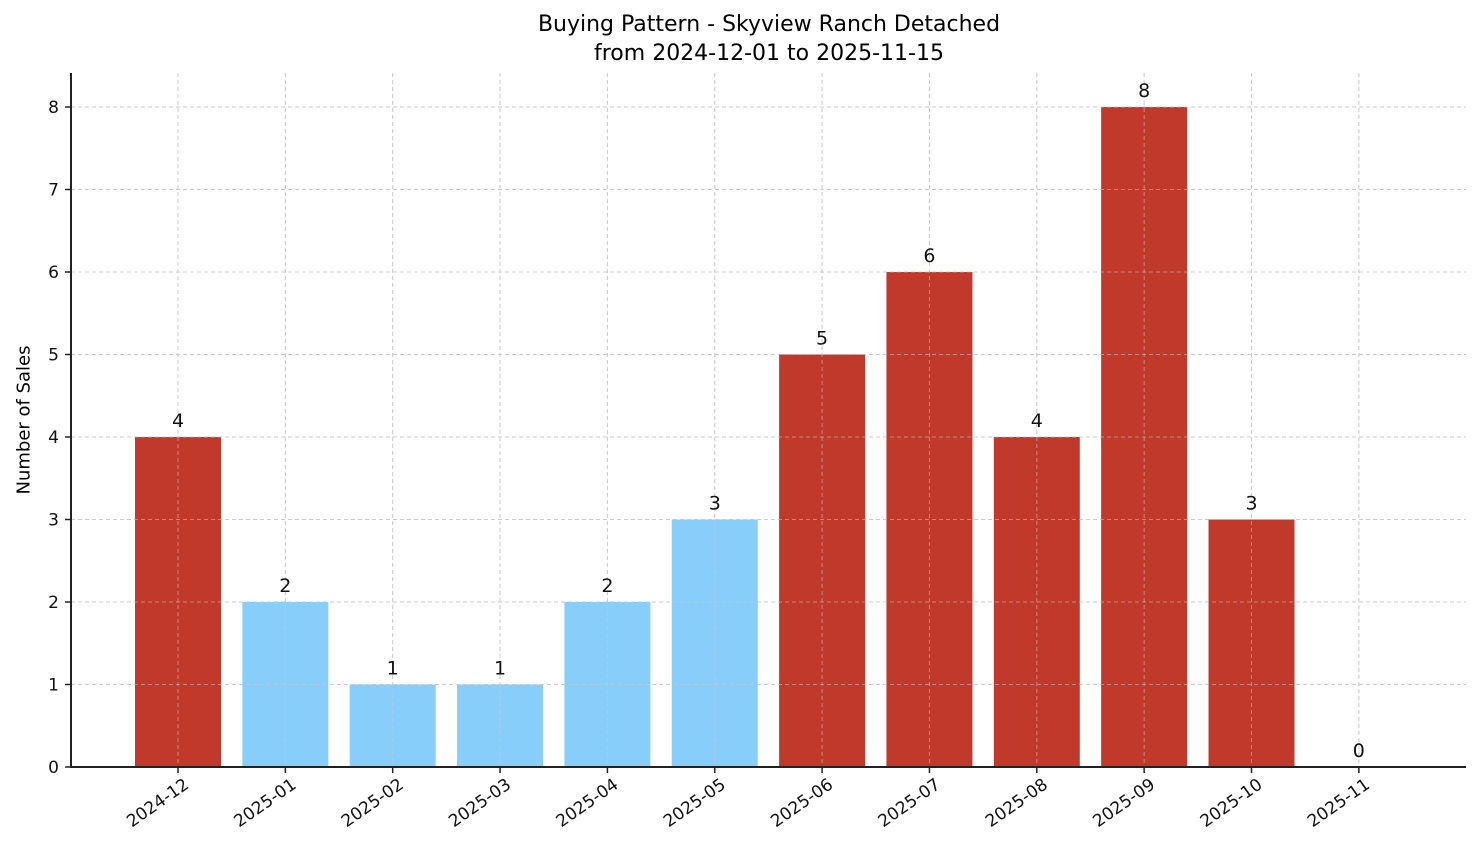 The width and height of the screenshot is (1481, 863). Describe the element at coordinates (266, 803) in the screenshot. I see `x-tick-label: 2025-01` at that location.